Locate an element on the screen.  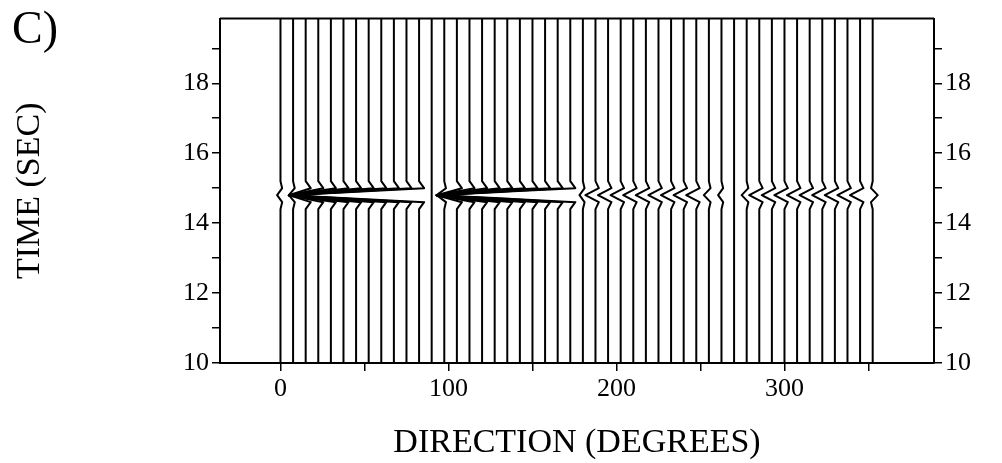
y2-tick-label: 18 is located at coordinates (958, 82).